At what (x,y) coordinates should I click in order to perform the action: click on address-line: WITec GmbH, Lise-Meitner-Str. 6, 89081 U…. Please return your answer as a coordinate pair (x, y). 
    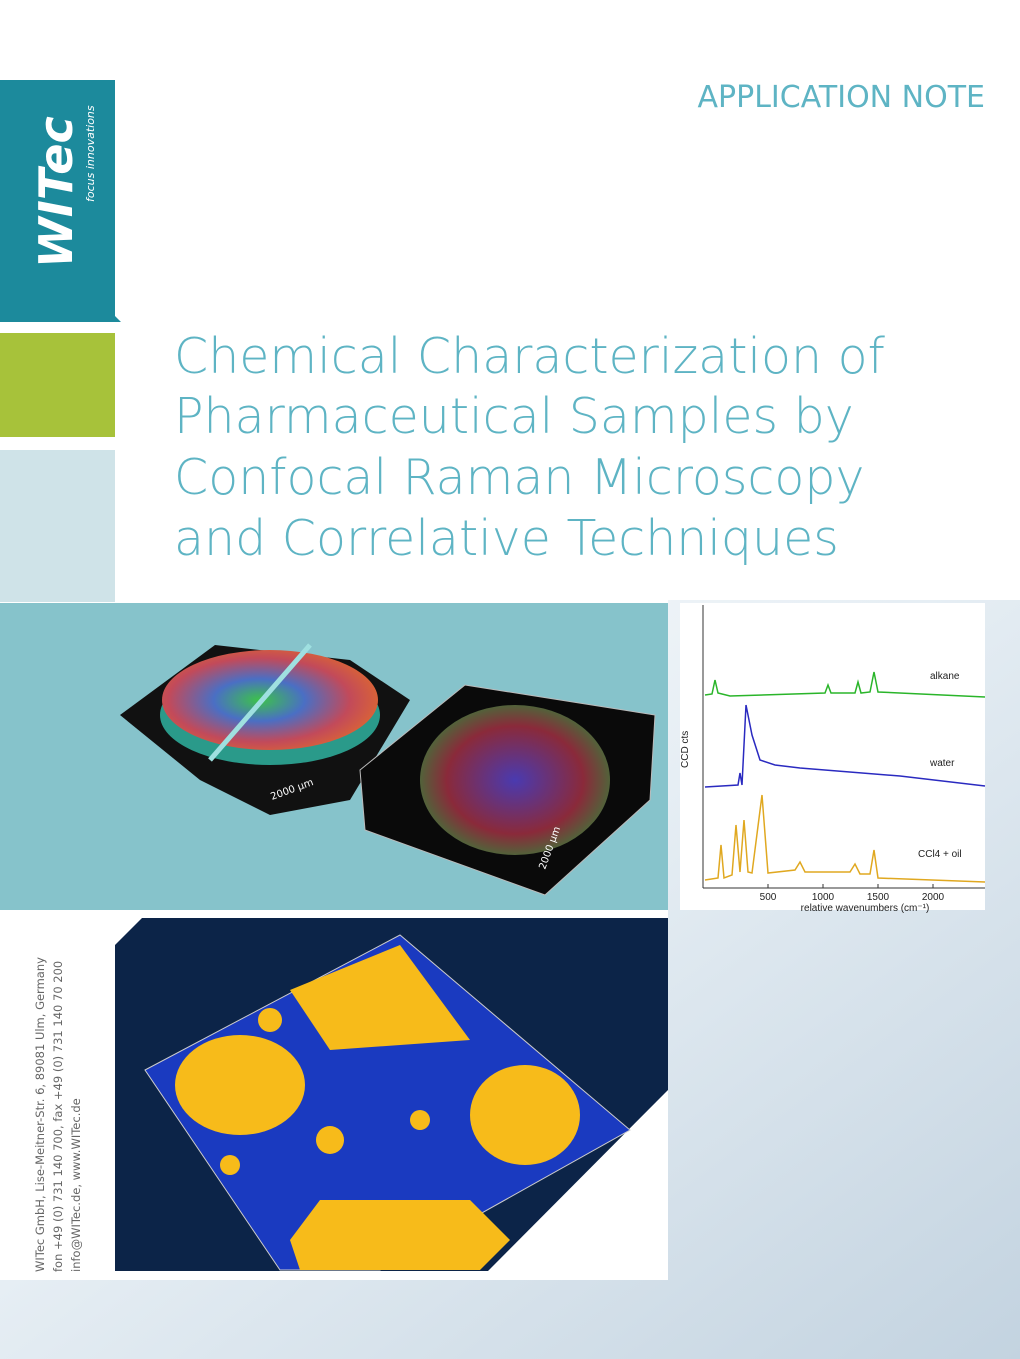
    Looking at the image, I should click on (40, 1114).